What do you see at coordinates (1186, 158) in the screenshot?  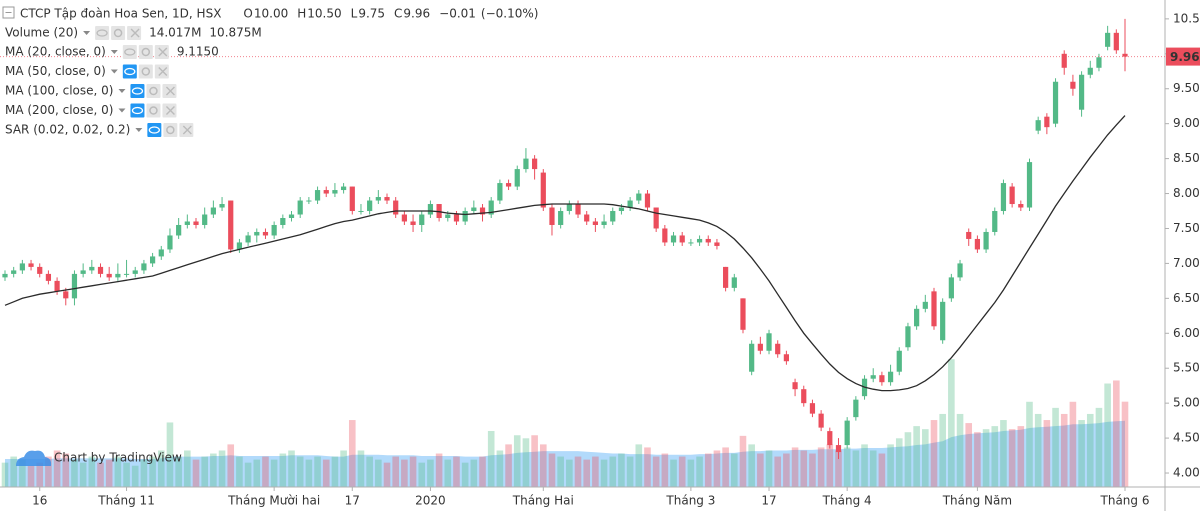 I see `y-tick-label: 8.50` at bounding box center [1186, 158].